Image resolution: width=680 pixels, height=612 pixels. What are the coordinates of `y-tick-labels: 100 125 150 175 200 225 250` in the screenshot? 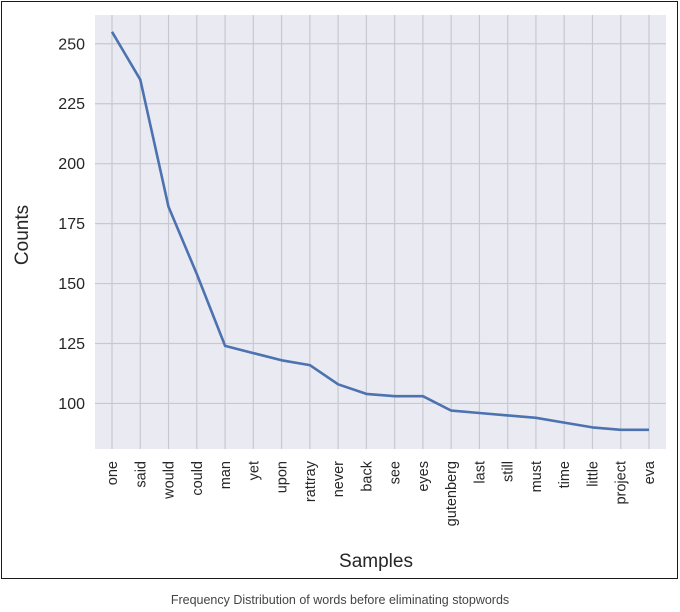 It's located at (71, 224).